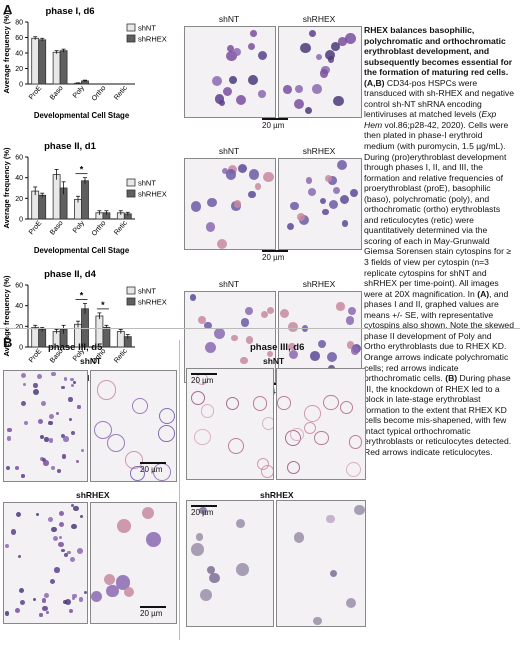 Image resolution: width=520 pixels, height=645 pixels. Describe the element at coordinates (229, 19) in the screenshot. I see `micro-a-label-shnt: shNT` at that location.